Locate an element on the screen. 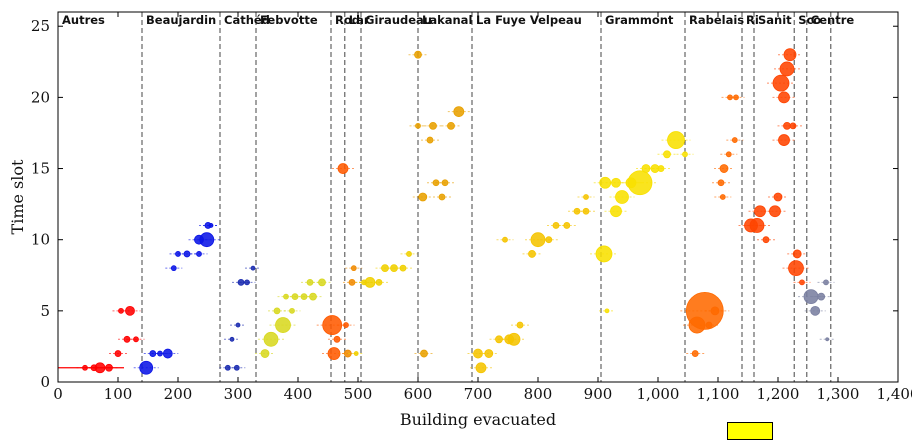  x-tick-label: 300 is located at coordinates (238, 394).